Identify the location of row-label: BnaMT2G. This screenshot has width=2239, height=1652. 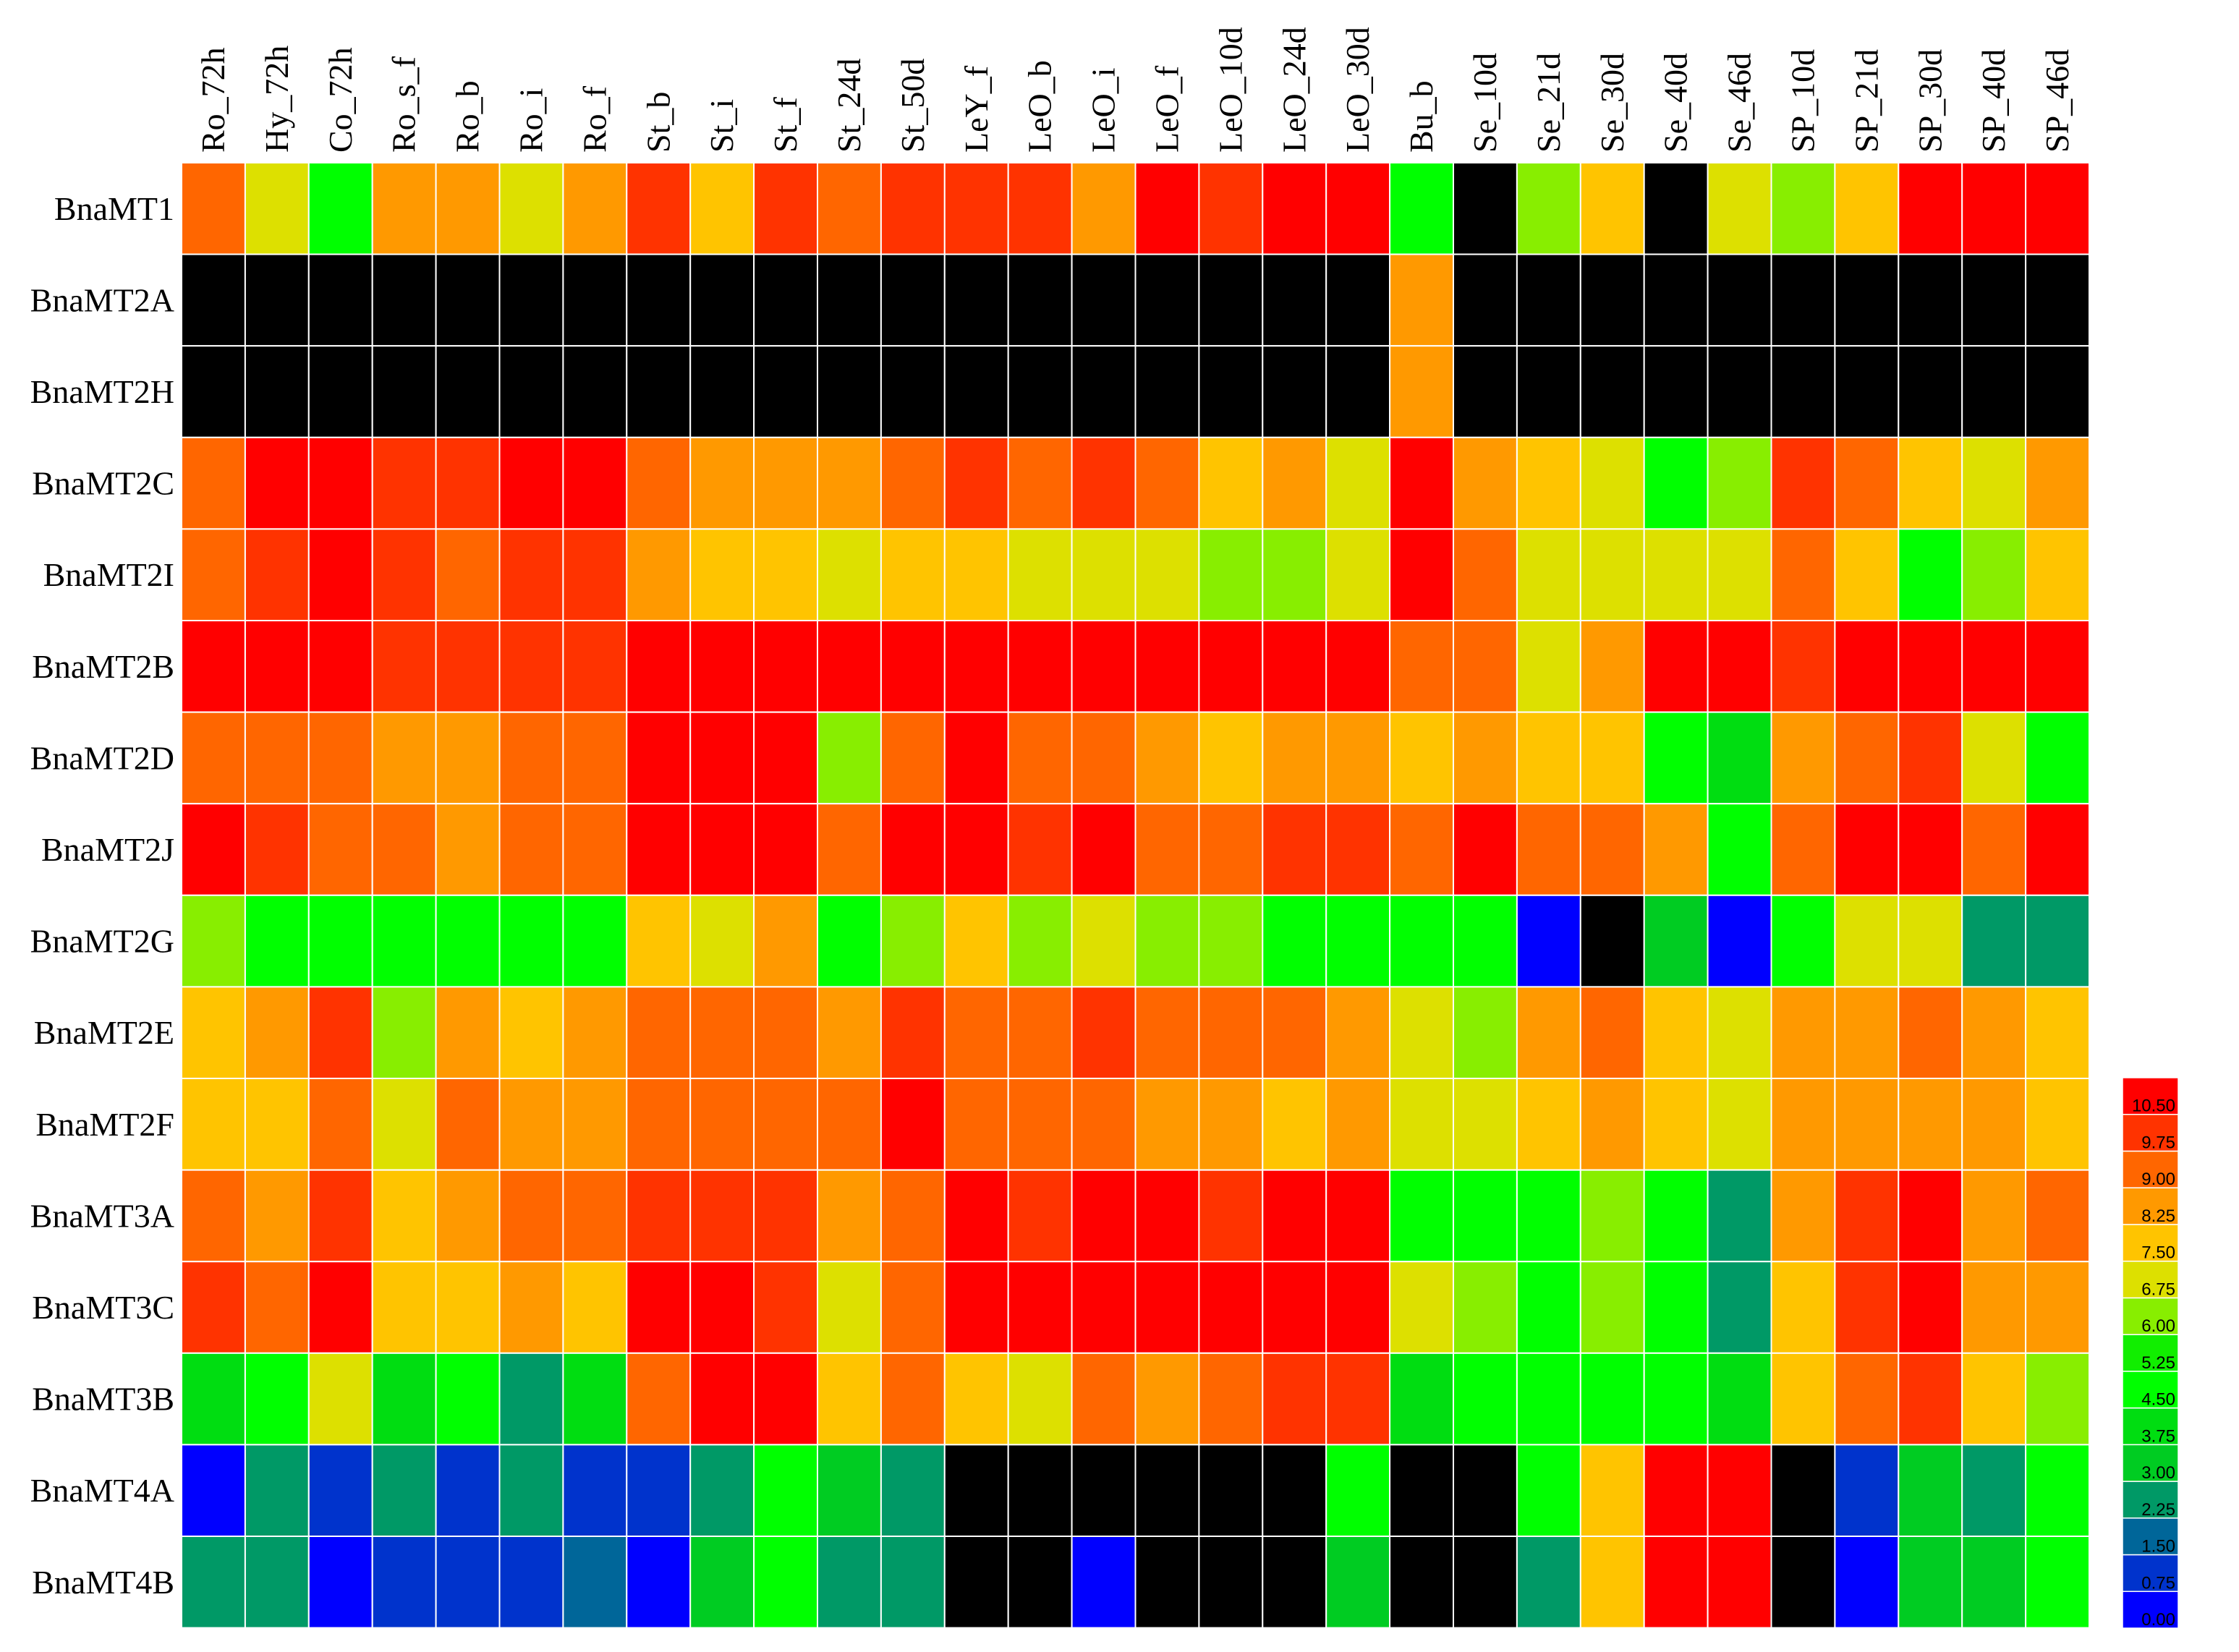
(102, 941).